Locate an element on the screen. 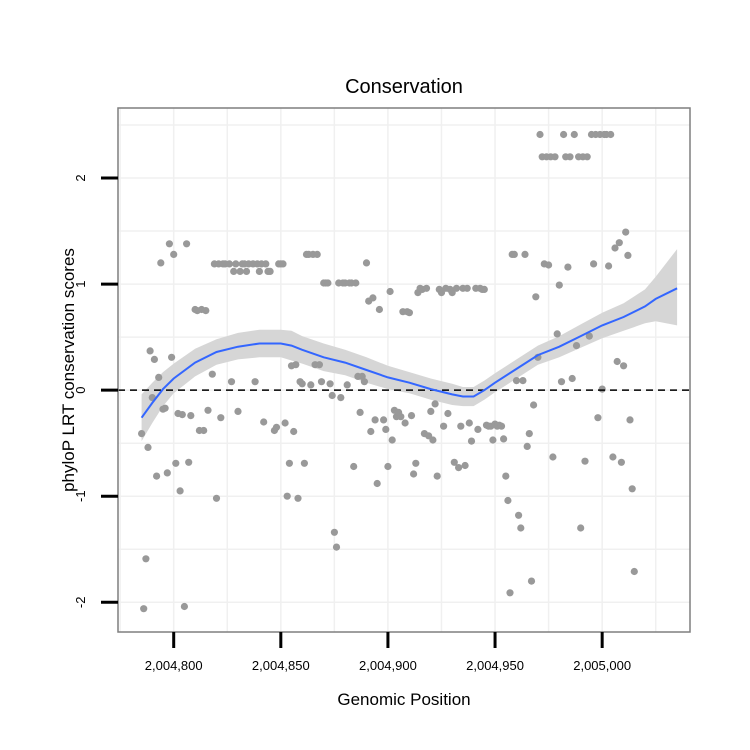  x-tick-label: 2,004,850 is located at coordinates (281, 665).